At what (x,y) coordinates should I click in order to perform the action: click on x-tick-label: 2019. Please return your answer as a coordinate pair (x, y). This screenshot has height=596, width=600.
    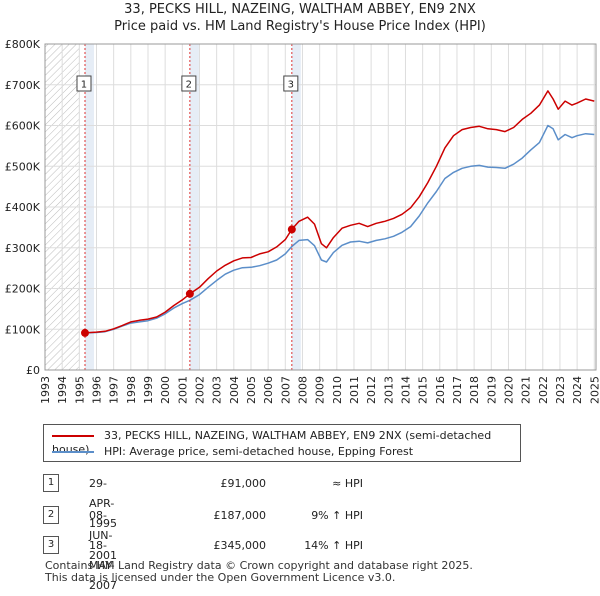
    Looking at the image, I should click on (491, 390).